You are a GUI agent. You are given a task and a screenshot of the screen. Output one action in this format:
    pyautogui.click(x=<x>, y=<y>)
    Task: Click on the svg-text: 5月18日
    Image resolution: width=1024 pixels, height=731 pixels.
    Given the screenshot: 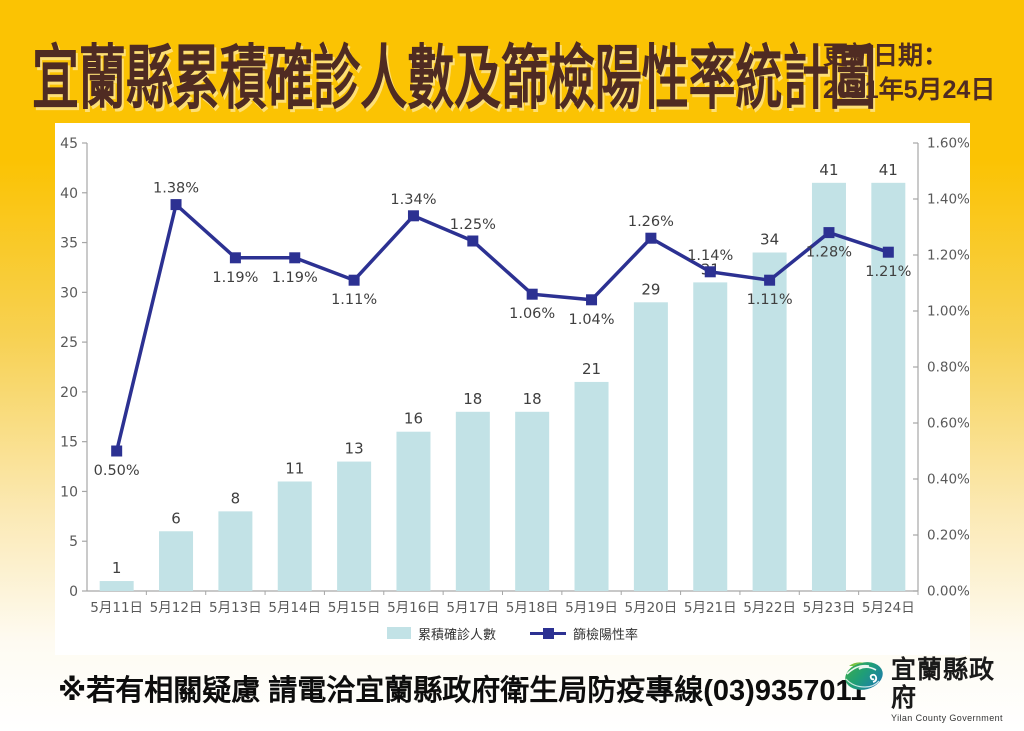 What is the action you would take?
    pyautogui.click(x=532, y=608)
    